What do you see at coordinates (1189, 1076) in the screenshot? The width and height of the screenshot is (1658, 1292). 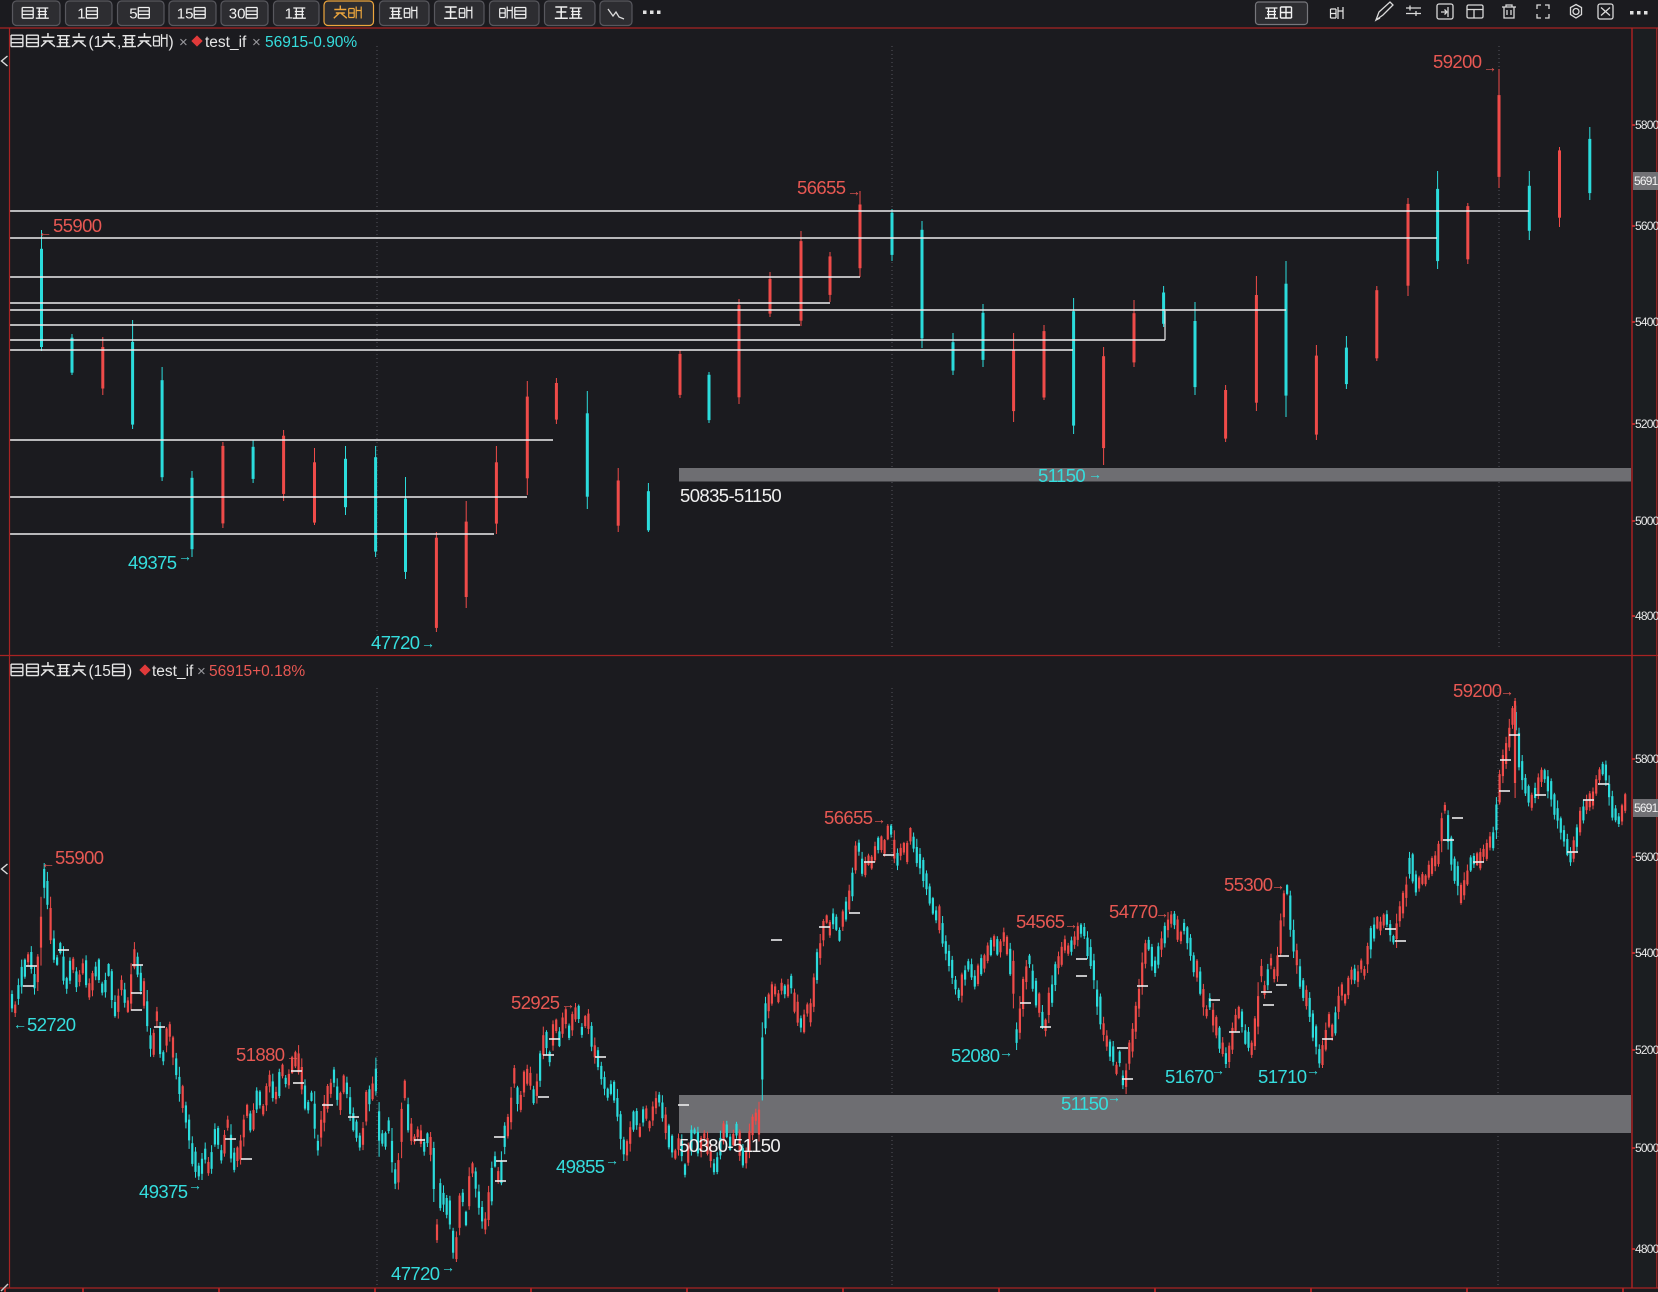 I see `svg-text: 51670` at bounding box center [1189, 1076].